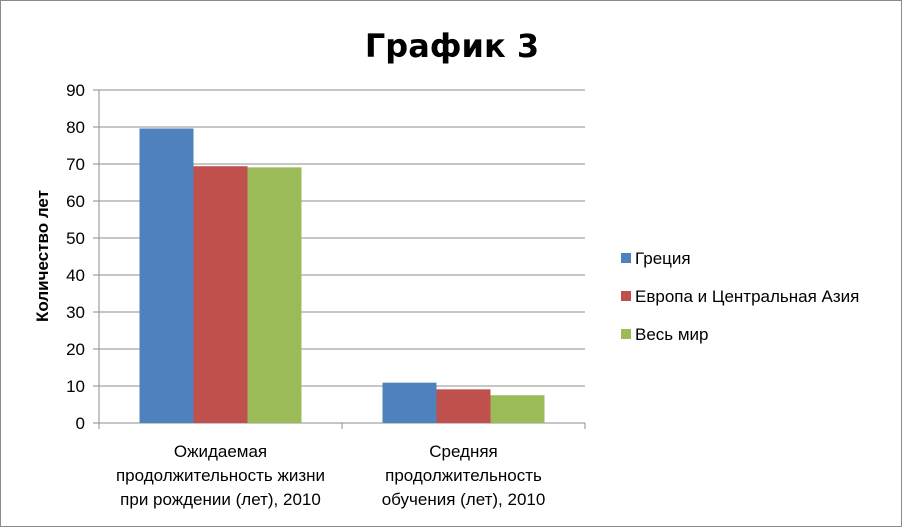  I want to click on y-tick-labels: 0 10 20 30 40 50 60 70 80 90, so click(75, 257).